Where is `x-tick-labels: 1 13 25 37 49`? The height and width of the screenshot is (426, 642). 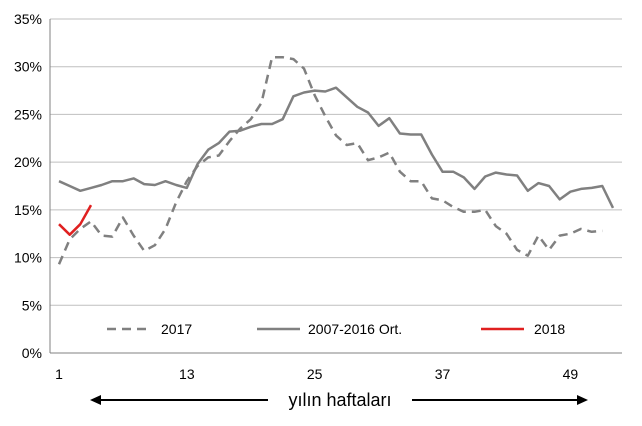 x-tick-labels: 1 13 25 37 49 is located at coordinates (316, 374).